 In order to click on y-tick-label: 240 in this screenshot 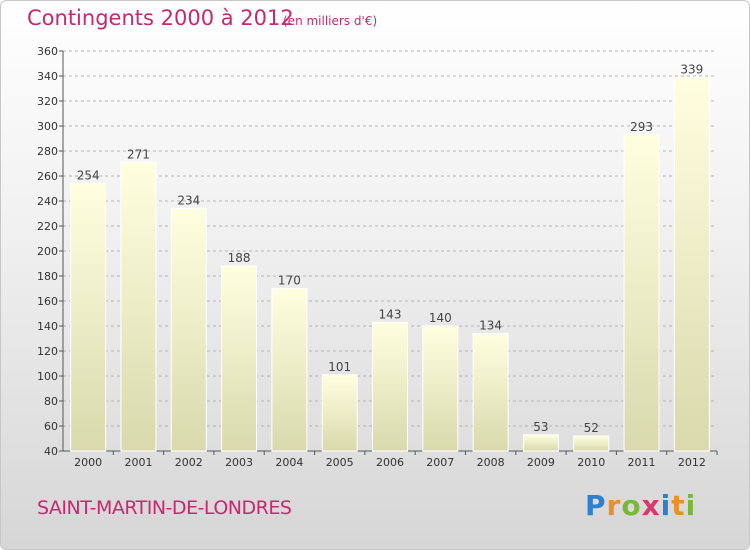, I will do `click(47, 201)`.